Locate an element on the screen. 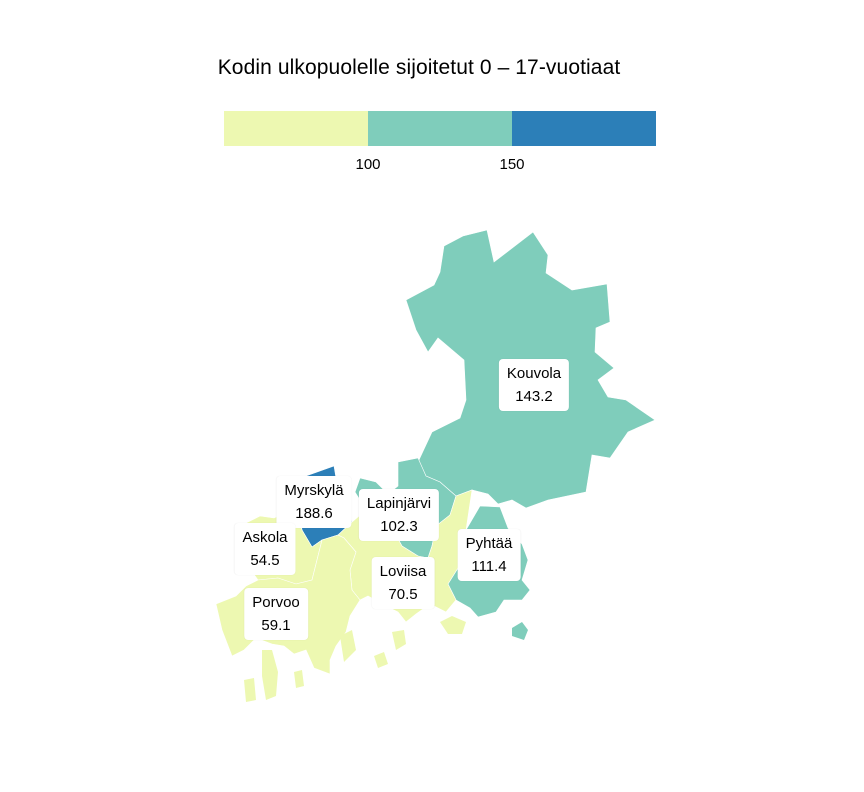 This screenshot has width=864, height=792. region-label-askola: Askola 54.5 is located at coordinates (265, 549).